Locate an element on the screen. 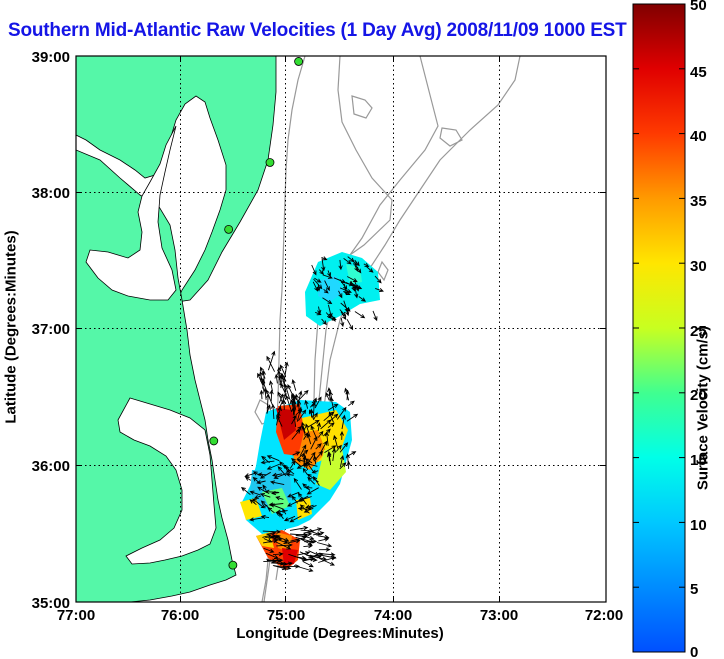 This screenshot has width=724, height=659. x-tick-label: 75:00 is located at coordinates (286, 615).